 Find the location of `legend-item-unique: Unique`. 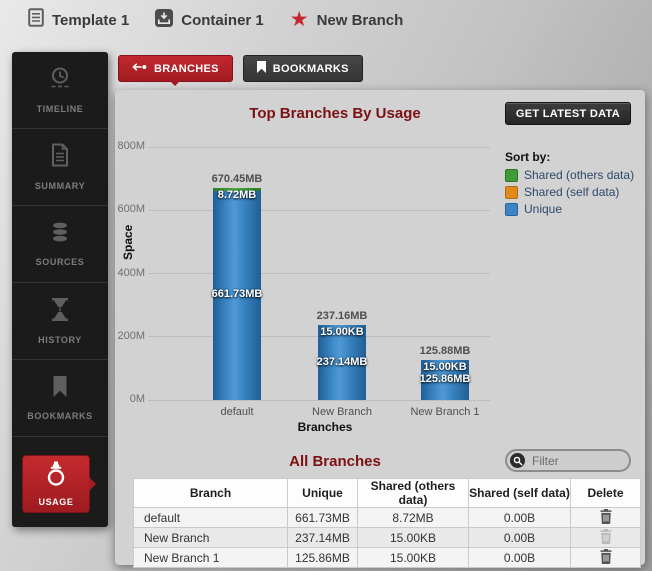

legend-item-unique: Unique is located at coordinates (569, 209).